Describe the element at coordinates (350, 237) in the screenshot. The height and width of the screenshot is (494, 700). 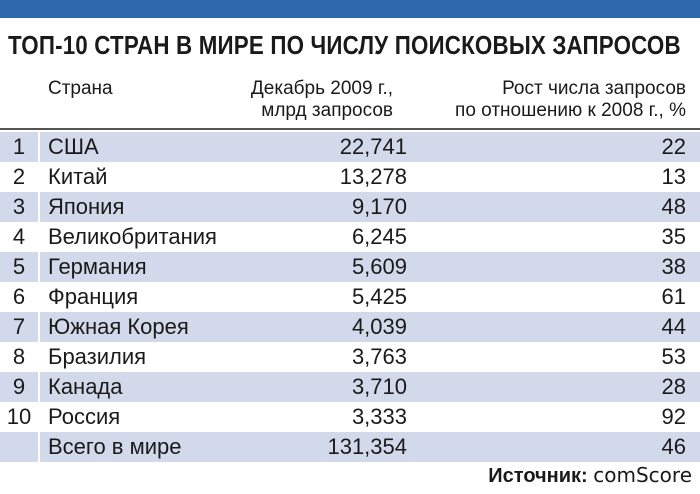
I see `table-row: 4 Великобритания 6,245 35` at that location.